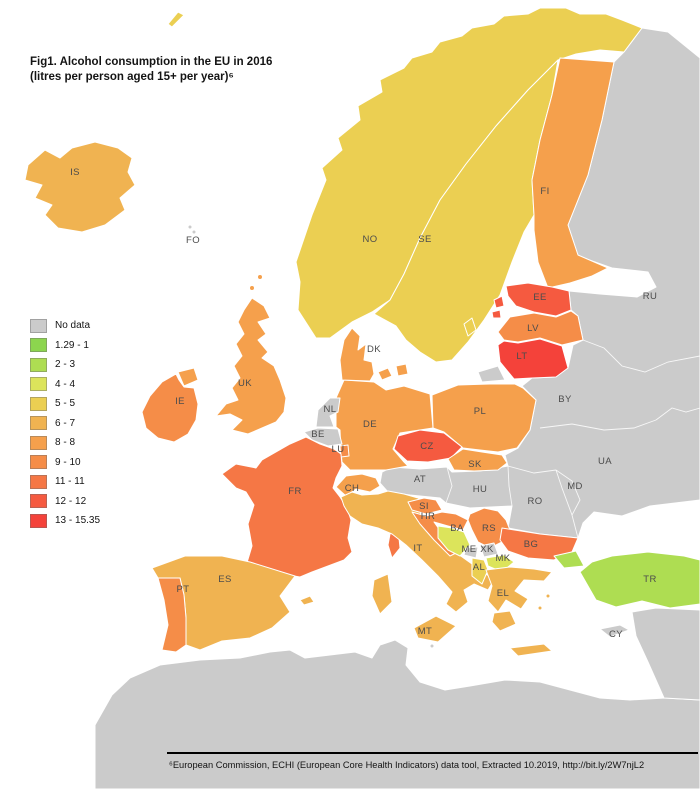  What do you see at coordinates (539, 297) in the screenshot?
I see `country-label-ee: EE` at bounding box center [539, 297].